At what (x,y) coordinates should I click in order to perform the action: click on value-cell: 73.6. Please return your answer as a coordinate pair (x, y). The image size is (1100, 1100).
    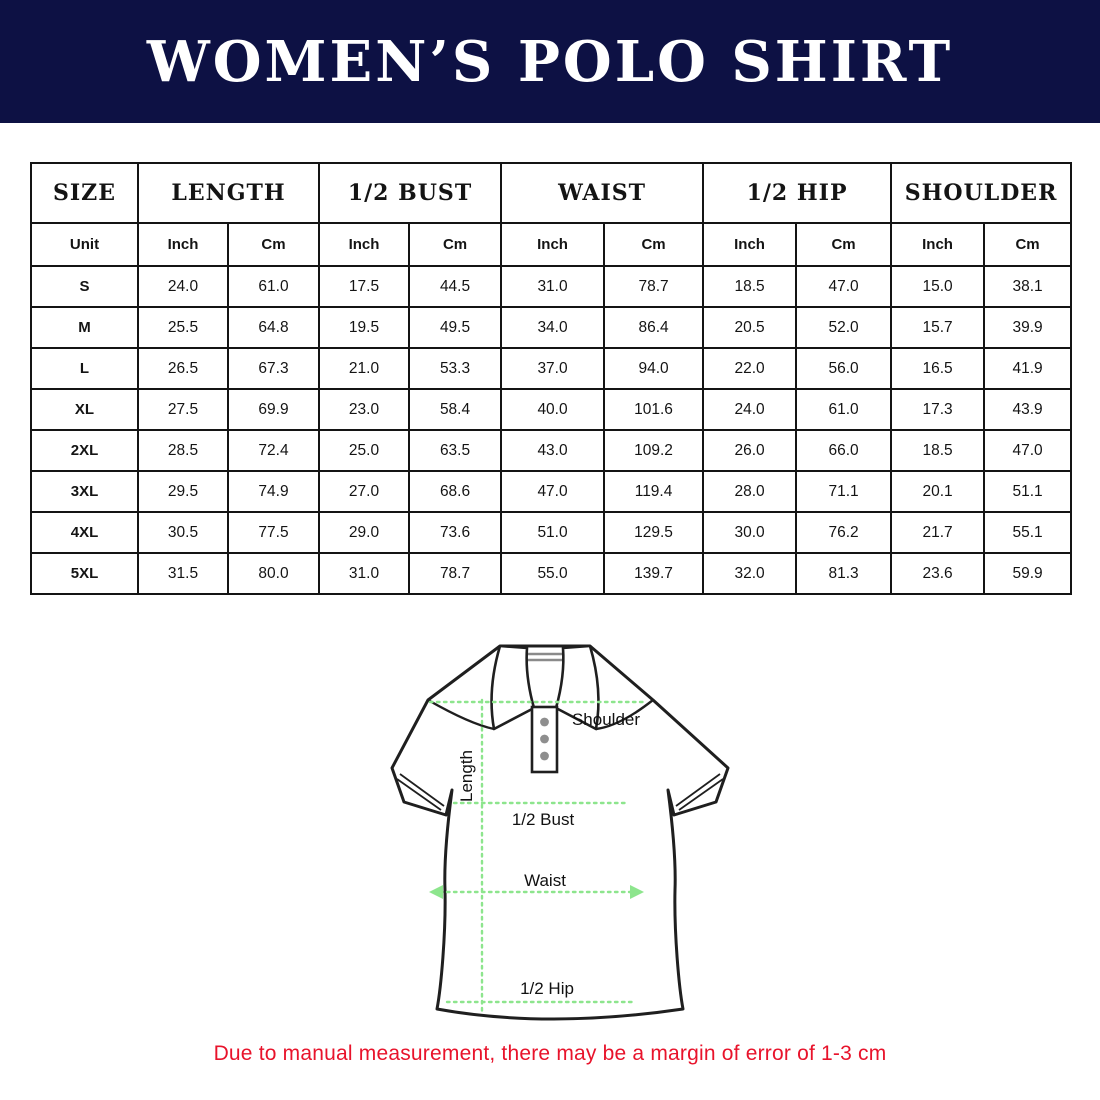
    Looking at the image, I should click on (455, 532).